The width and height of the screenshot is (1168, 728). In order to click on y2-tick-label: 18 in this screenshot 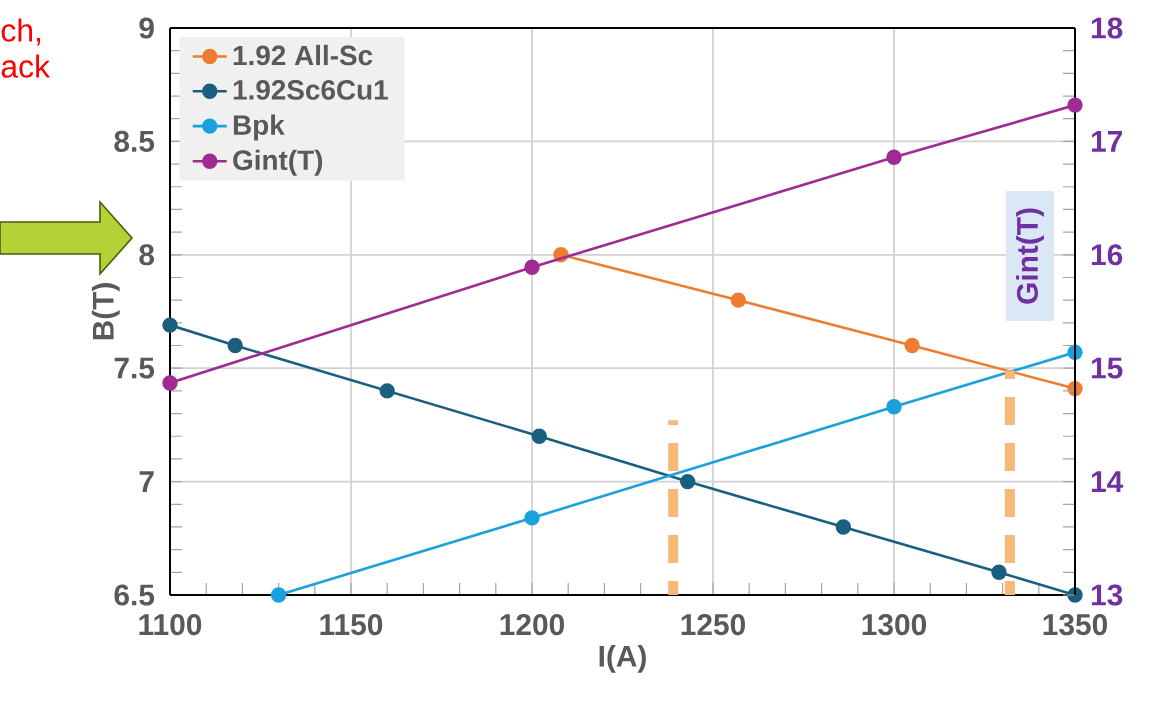, I will do `click(1107, 28)`.